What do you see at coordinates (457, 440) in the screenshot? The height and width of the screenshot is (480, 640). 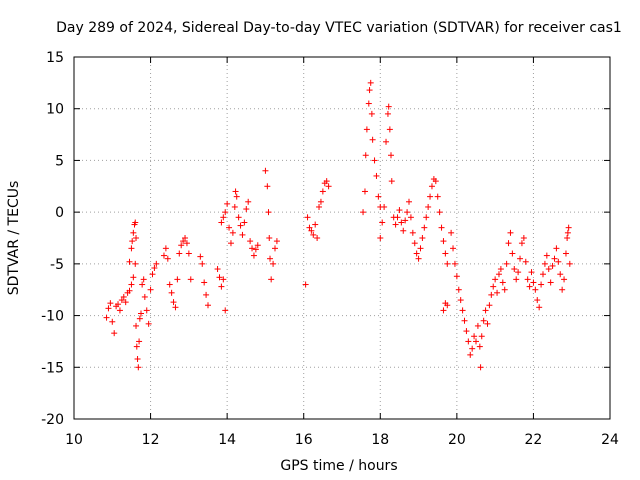 I see `x-tick-label: 20` at bounding box center [457, 440].